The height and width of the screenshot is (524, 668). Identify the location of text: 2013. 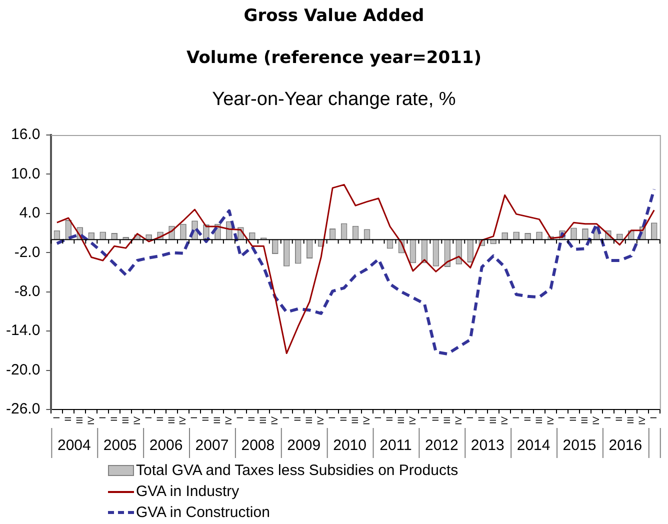
(487, 445).